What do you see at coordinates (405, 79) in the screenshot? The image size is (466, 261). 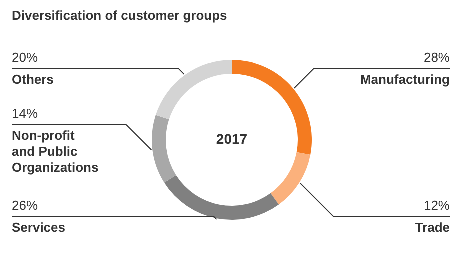 I see `slice-label: Manufacturing` at bounding box center [405, 79].